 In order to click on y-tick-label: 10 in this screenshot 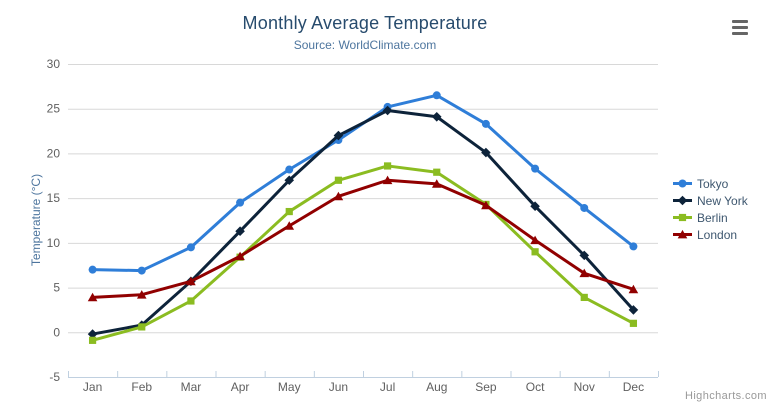, I will do `click(54, 243)`.